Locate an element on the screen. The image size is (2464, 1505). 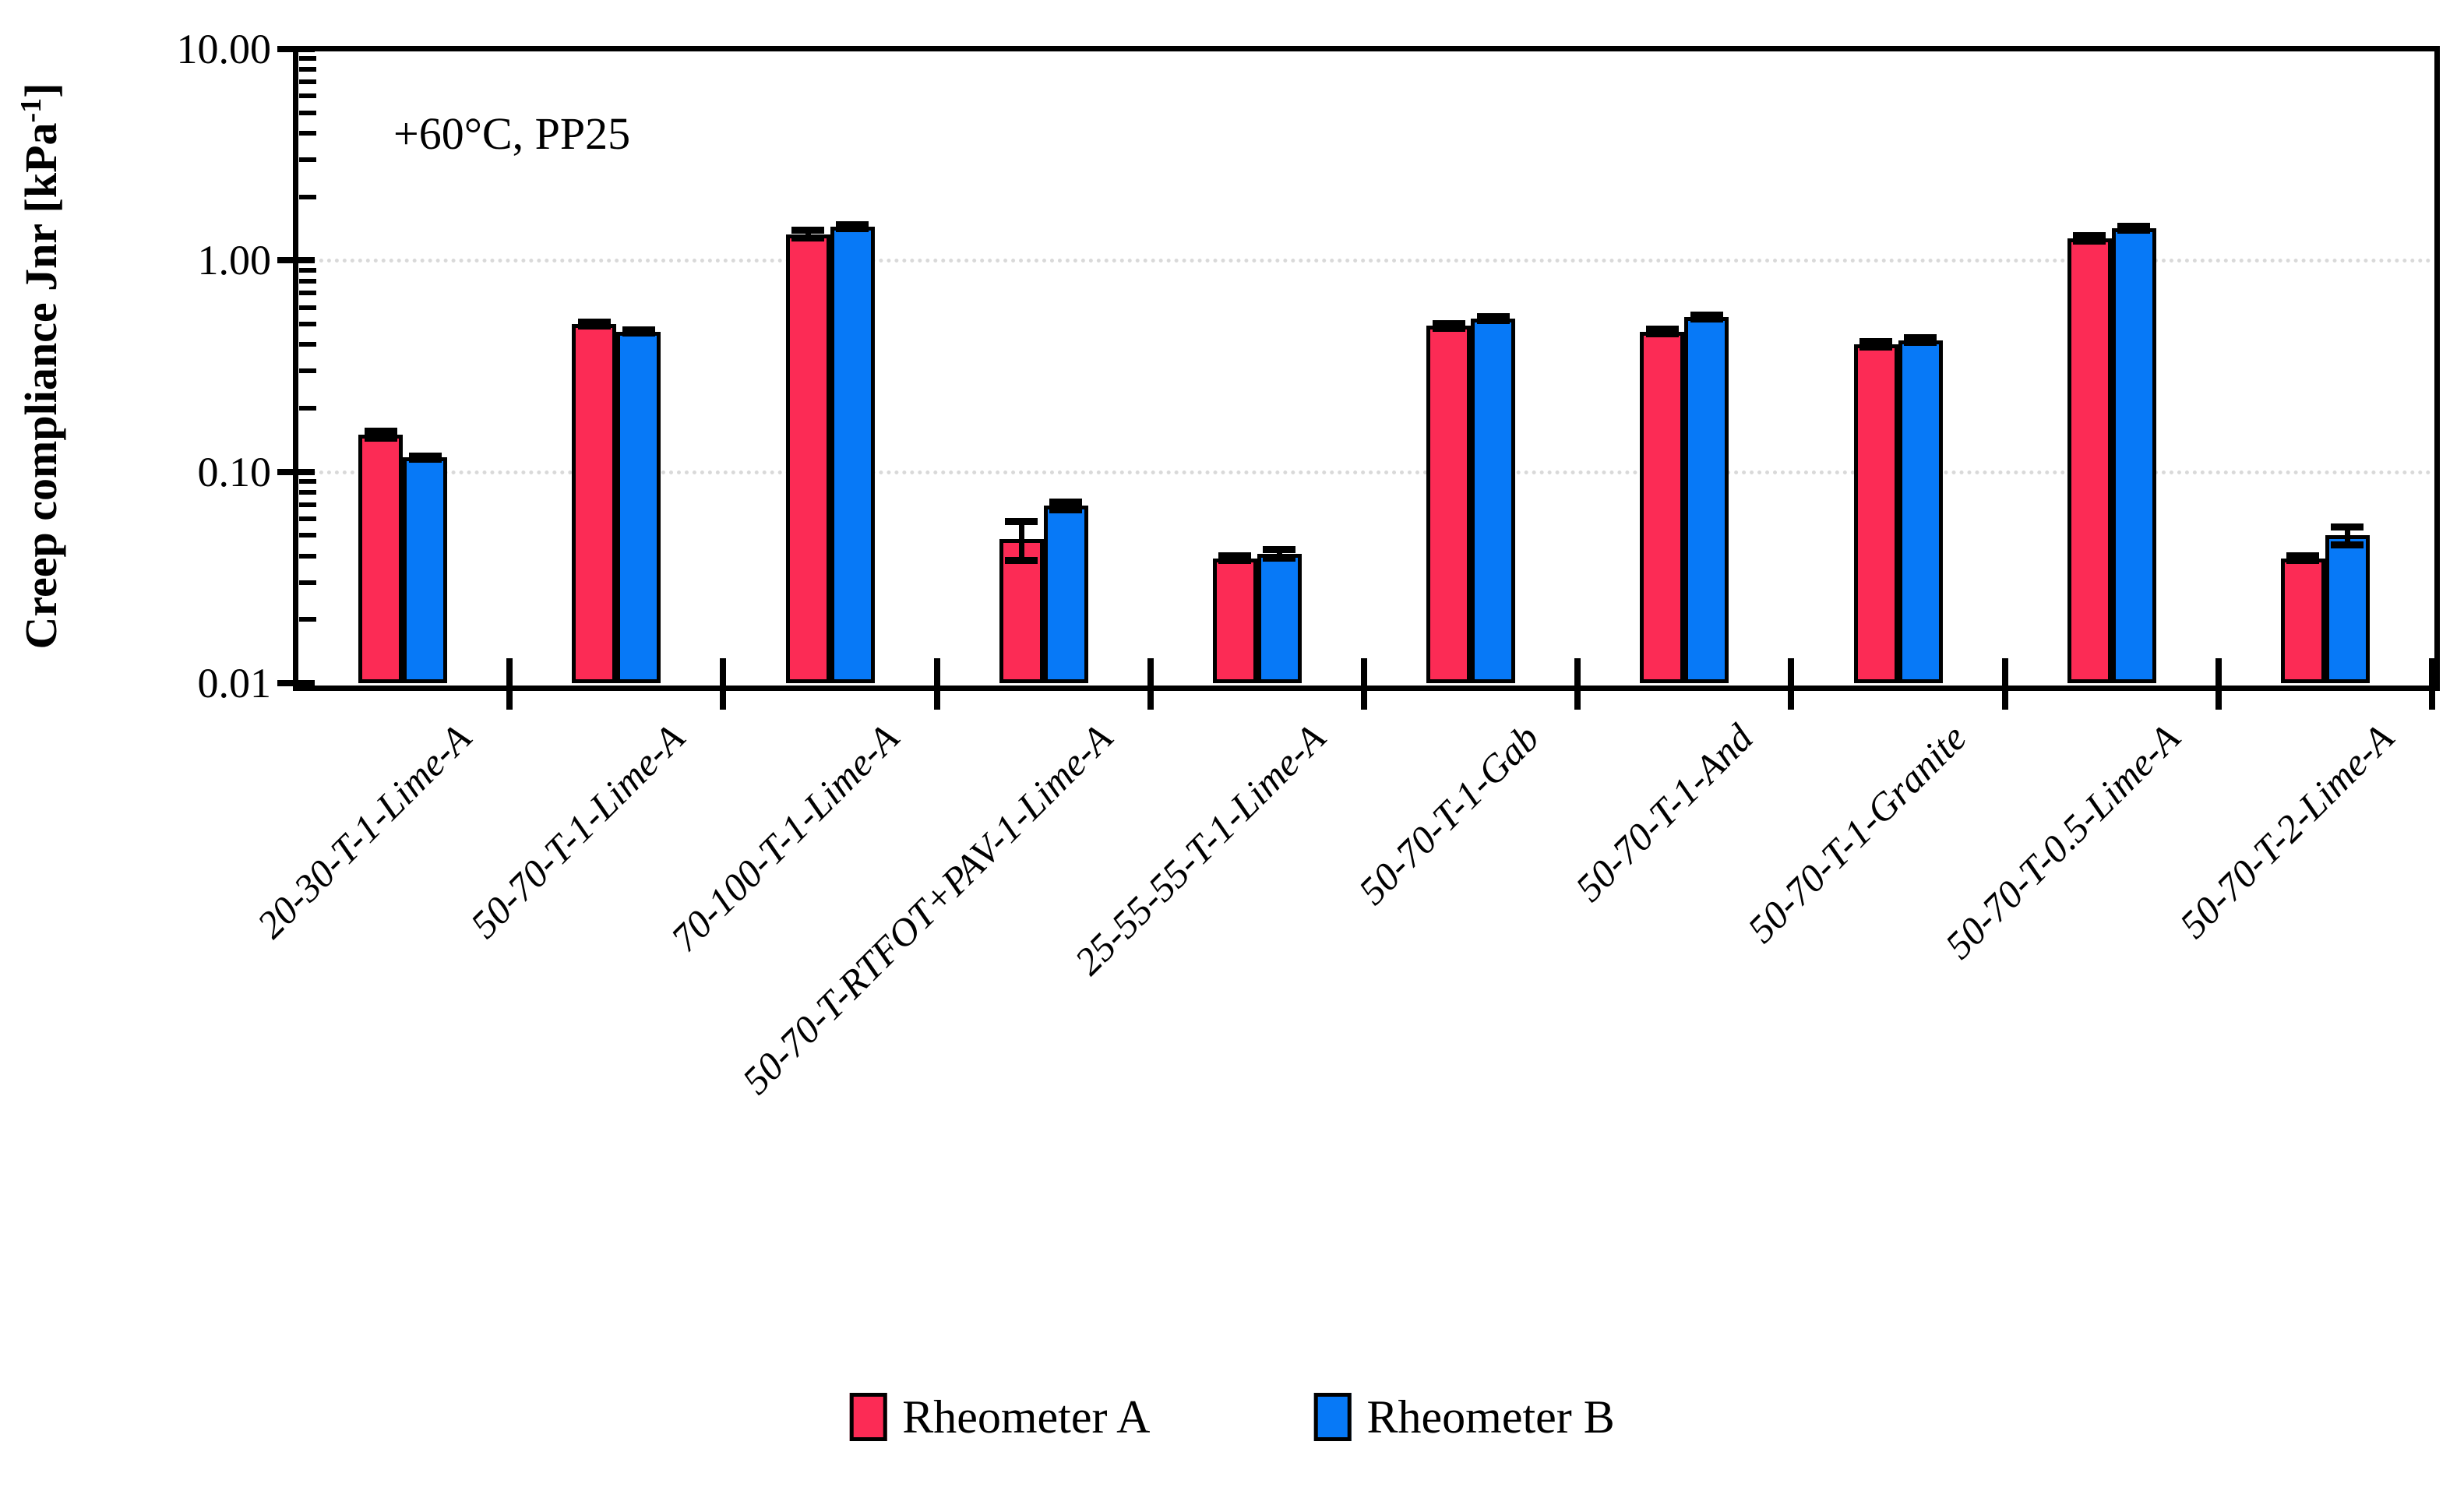
legend-item-rheometer-a: Rheometer A is located at coordinates (1000, 1417).